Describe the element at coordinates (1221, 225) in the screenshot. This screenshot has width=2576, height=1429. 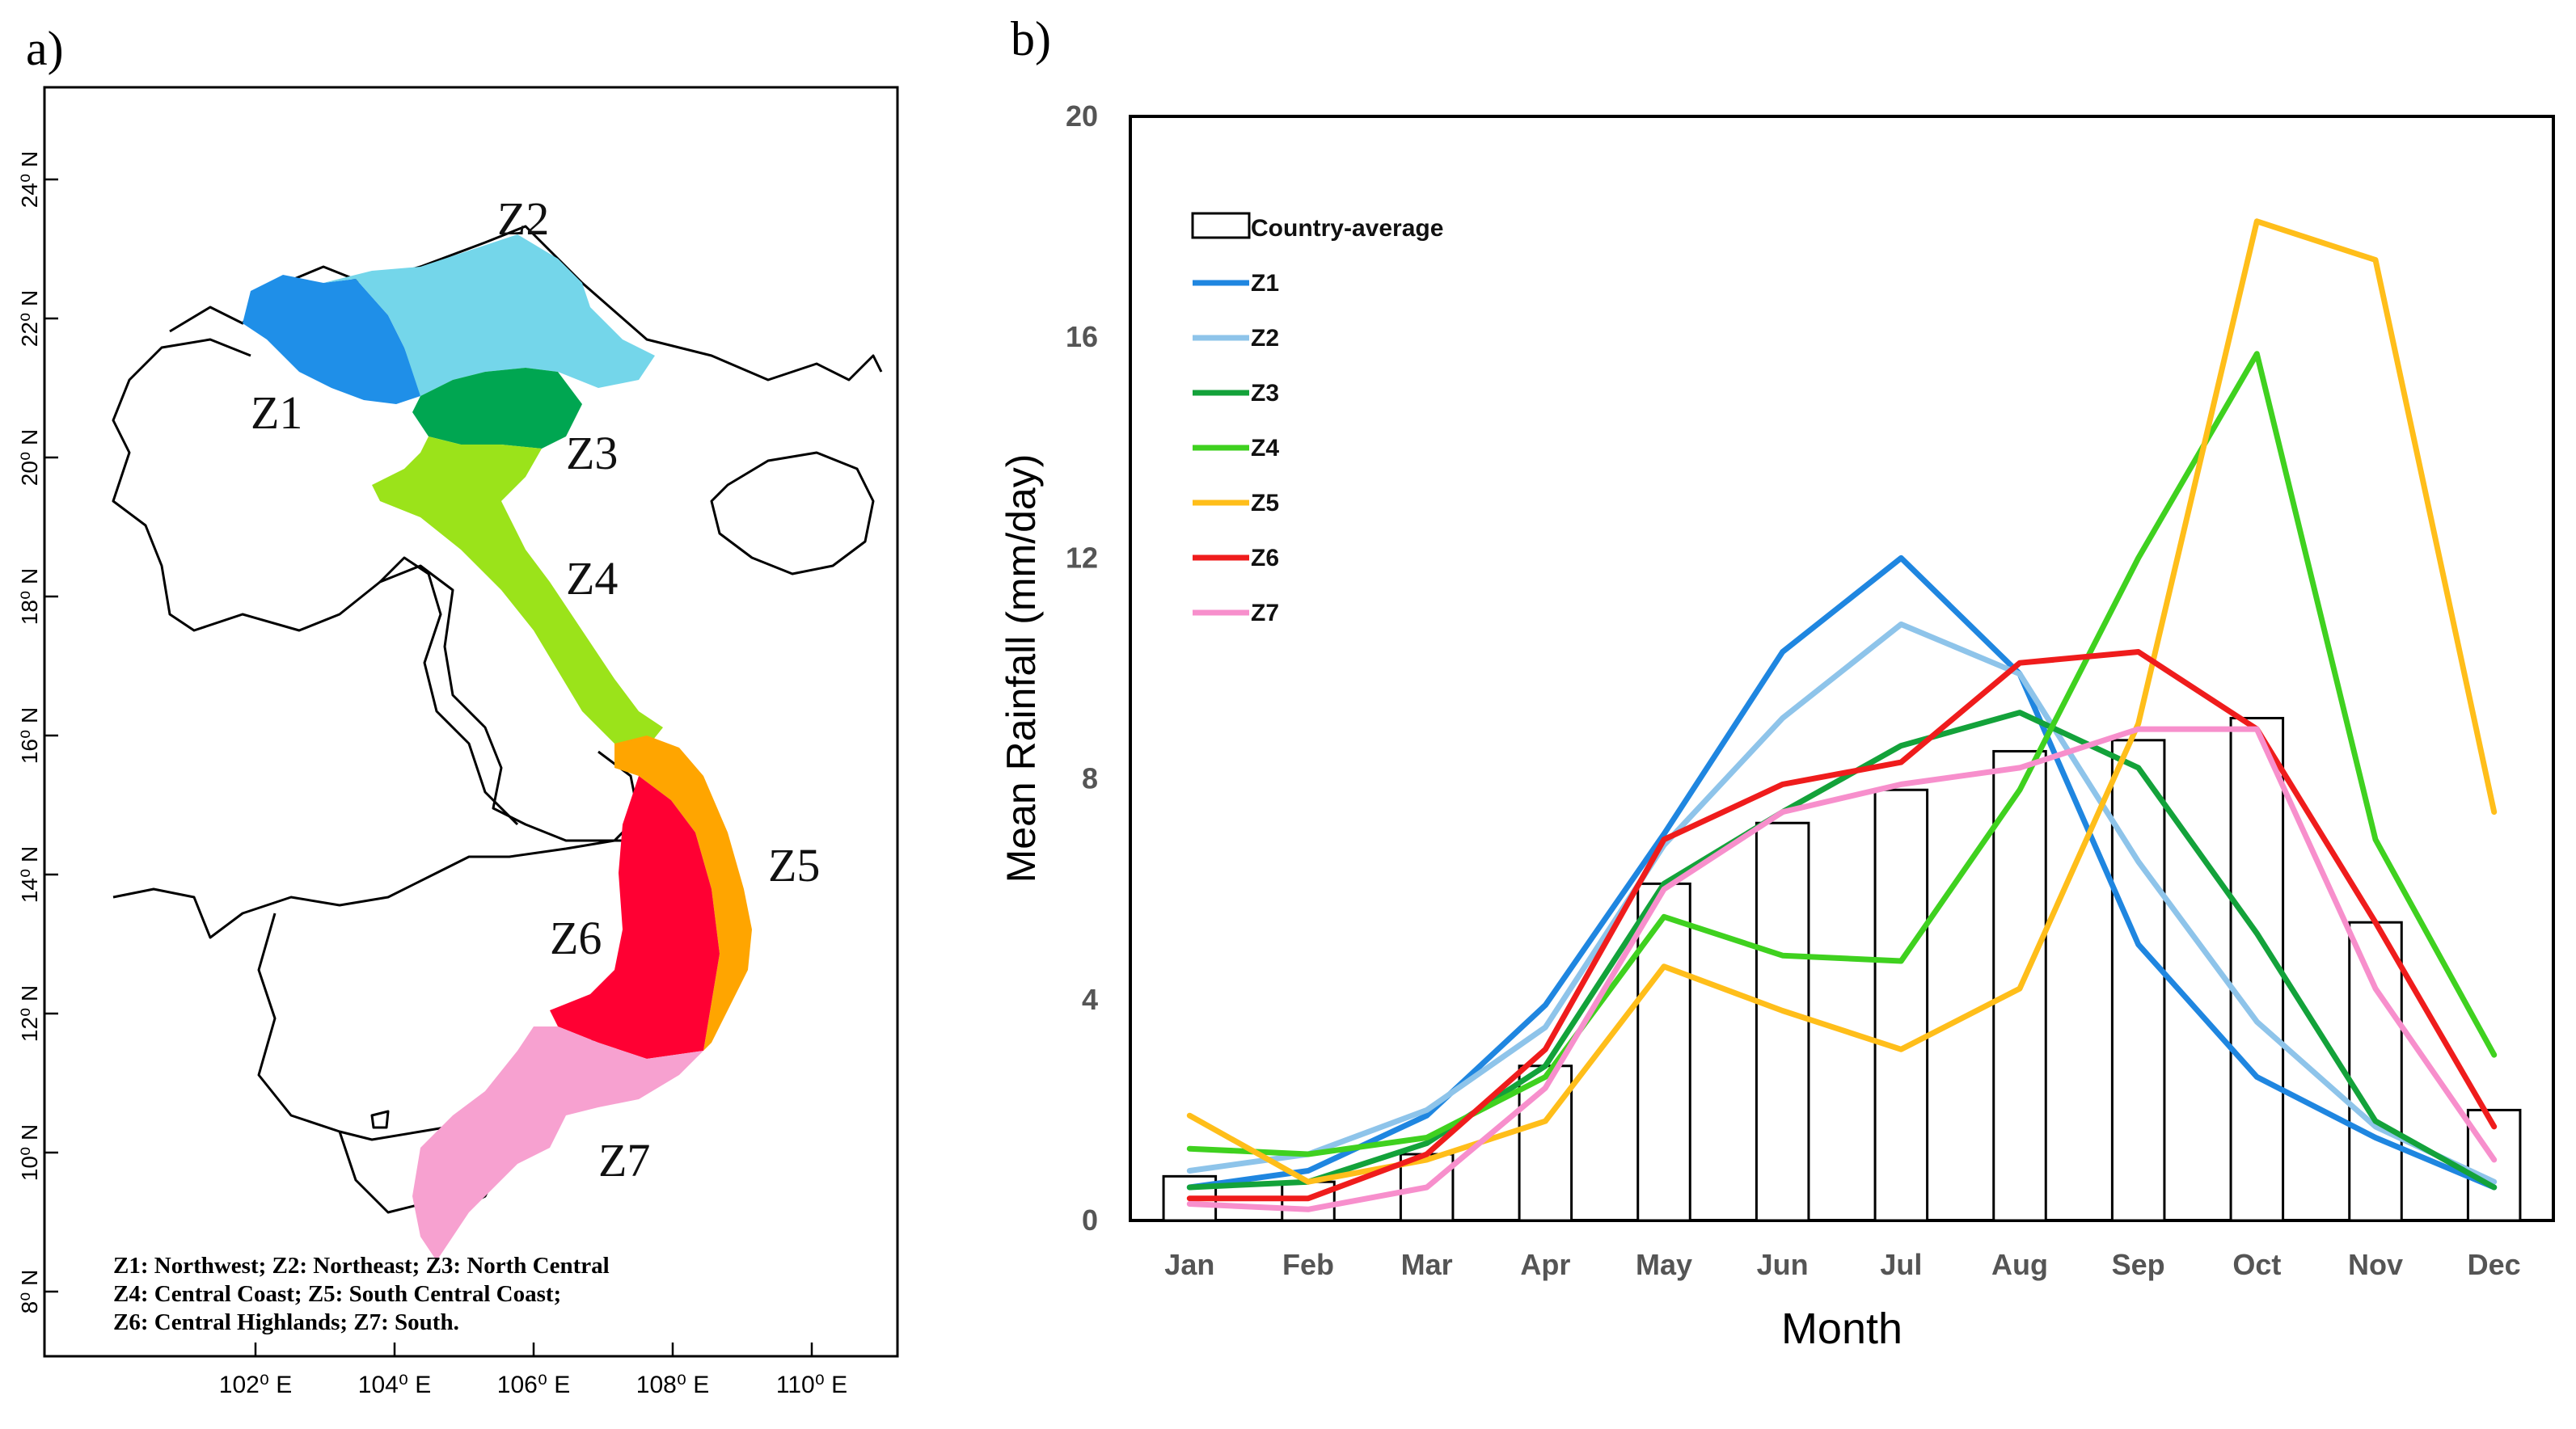
I see `legend-swatch-country-average` at that location.